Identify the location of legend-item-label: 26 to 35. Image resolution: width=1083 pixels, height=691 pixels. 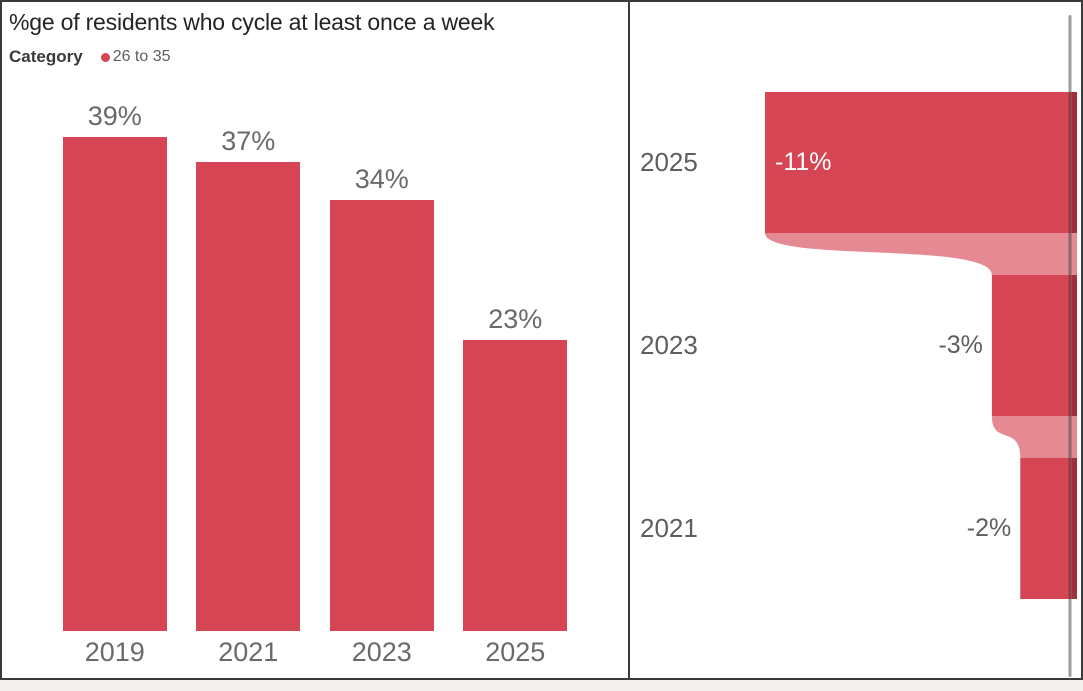
(141, 56).